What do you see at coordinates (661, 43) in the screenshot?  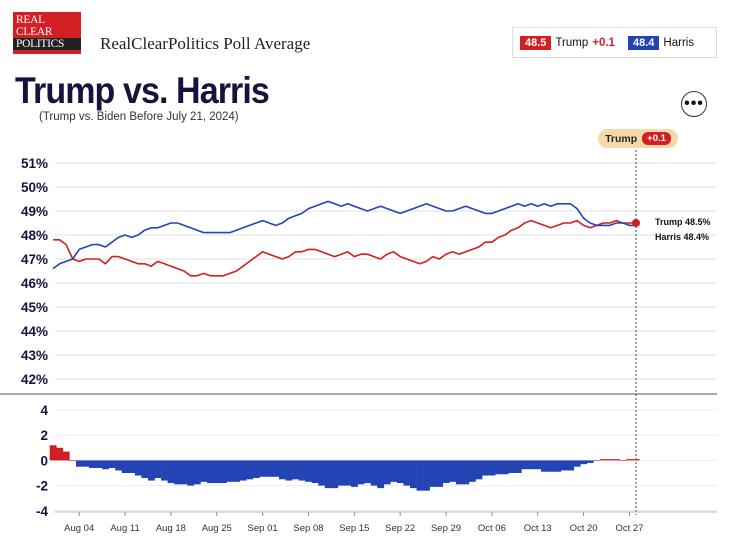 I see `legend-harris: 48.4 Harris` at bounding box center [661, 43].